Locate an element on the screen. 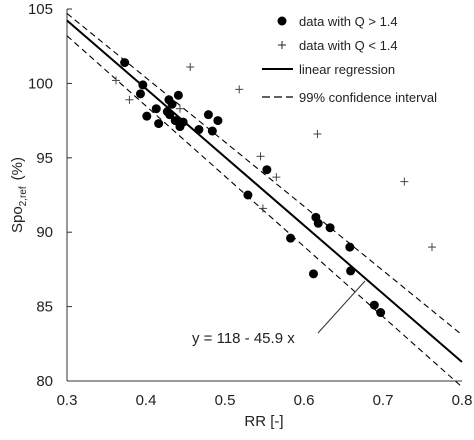  x-tick-label: 0.5 is located at coordinates (225, 400).